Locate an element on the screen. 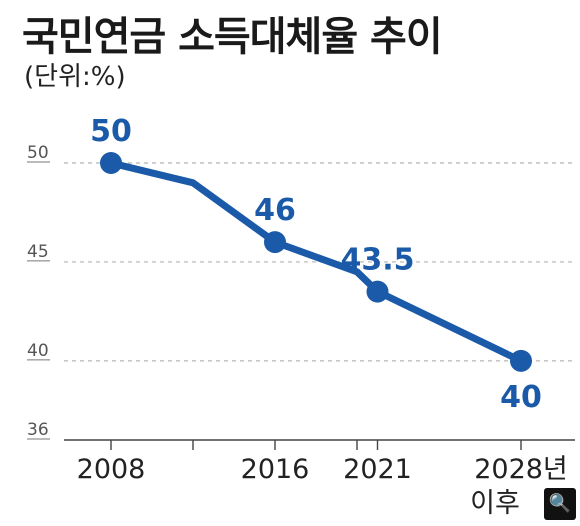 The width and height of the screenshot is (580, 526). x-tick-label: 2008 is located at coordinates (111, 469).